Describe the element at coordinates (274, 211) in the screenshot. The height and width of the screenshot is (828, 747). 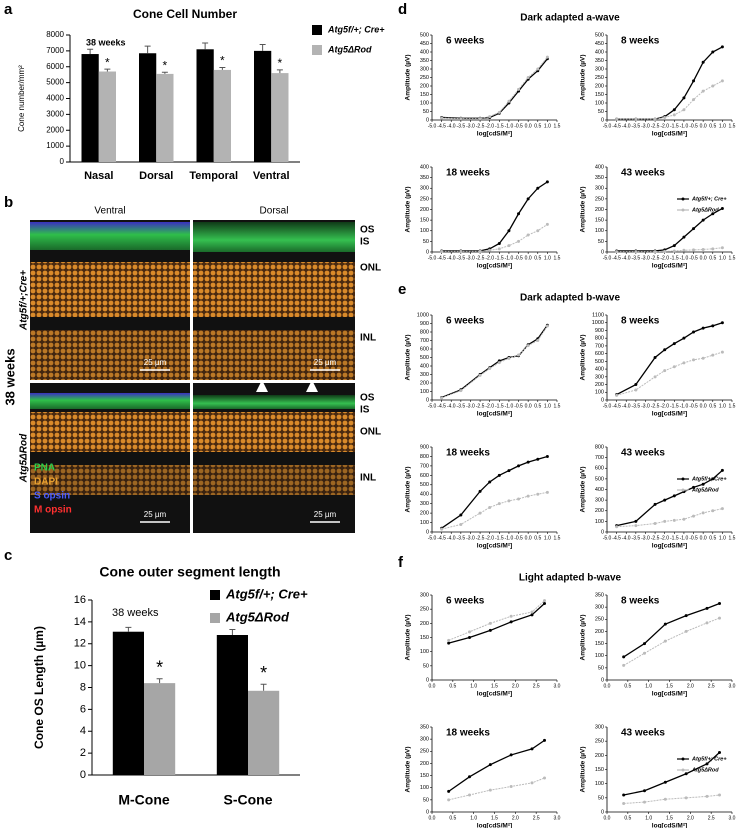
I see `column-label: Dorsal` at that location.